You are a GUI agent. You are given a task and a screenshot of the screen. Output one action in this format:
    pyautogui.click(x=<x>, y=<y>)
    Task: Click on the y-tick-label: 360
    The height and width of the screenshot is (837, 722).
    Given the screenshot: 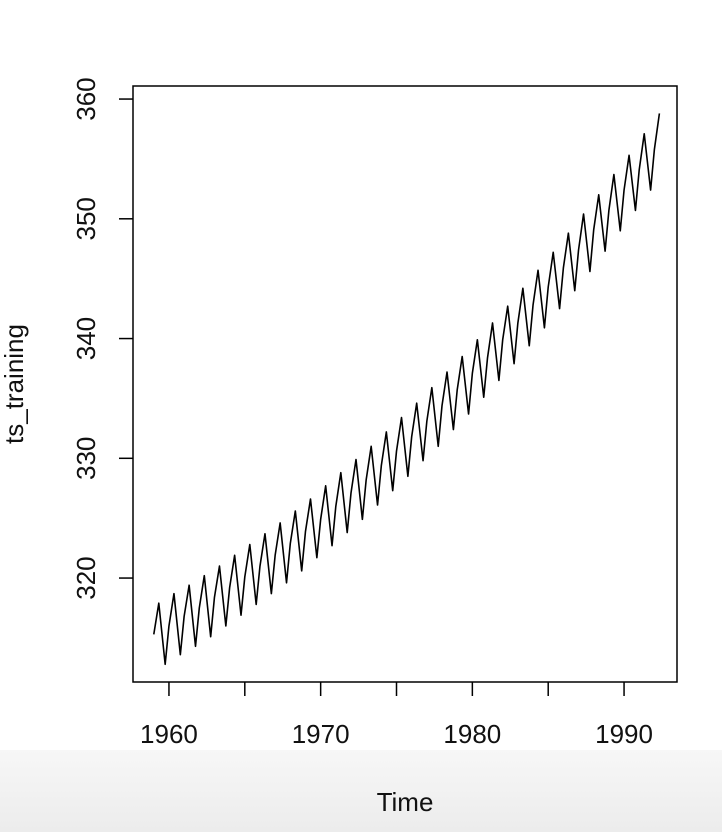 What is the action you would take?
    pyautogui.click(x=86, y=98)
    